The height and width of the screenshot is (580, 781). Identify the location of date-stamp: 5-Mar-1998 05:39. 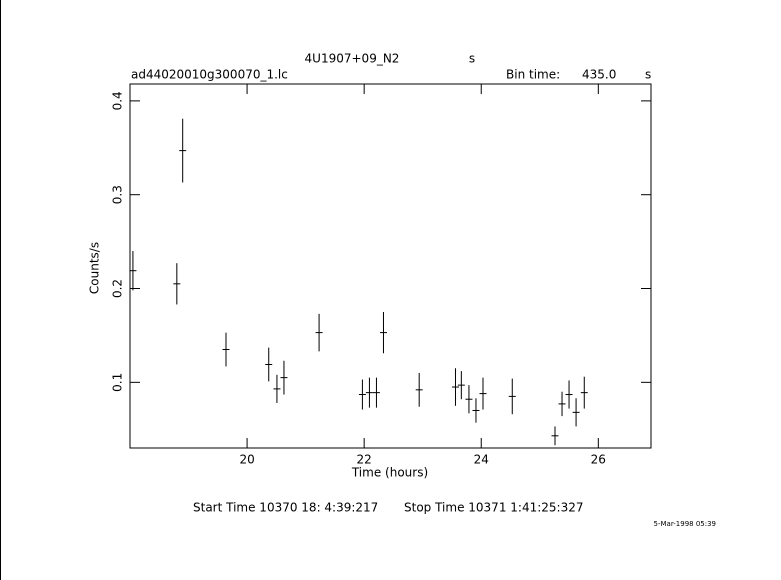
(685, 524).